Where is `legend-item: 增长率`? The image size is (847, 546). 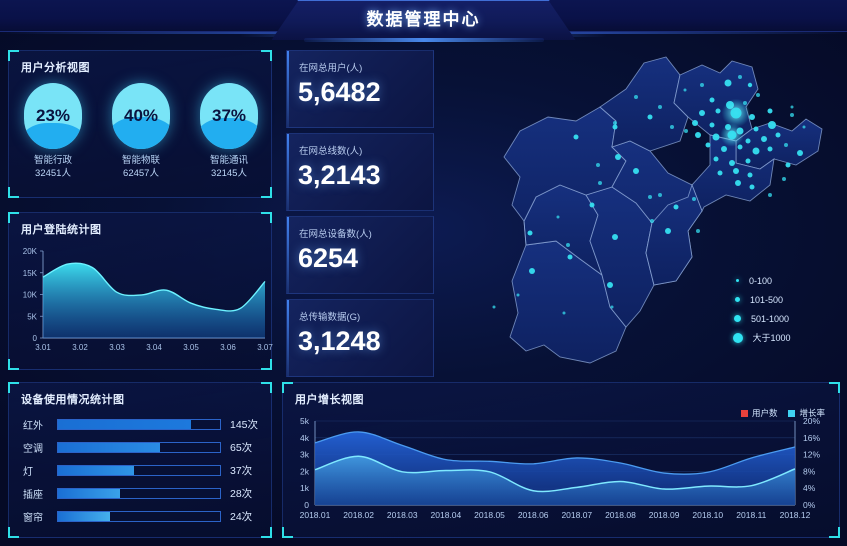 legend-item: 增长率 is located at coordinates (806, 413).